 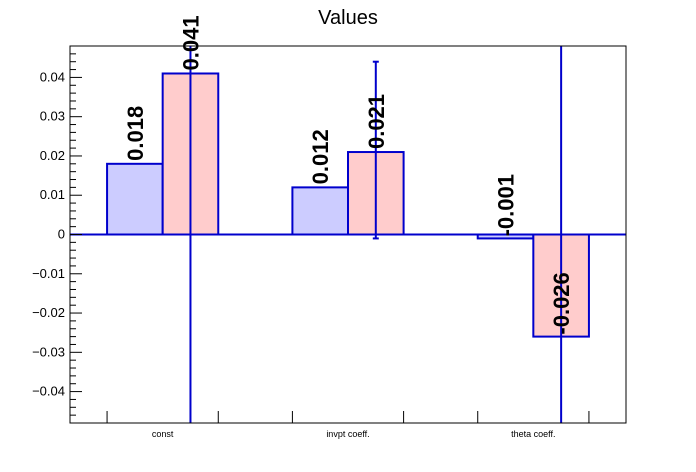 I want to click on y-tick-label: −0.01, so click(x=48, y=273).